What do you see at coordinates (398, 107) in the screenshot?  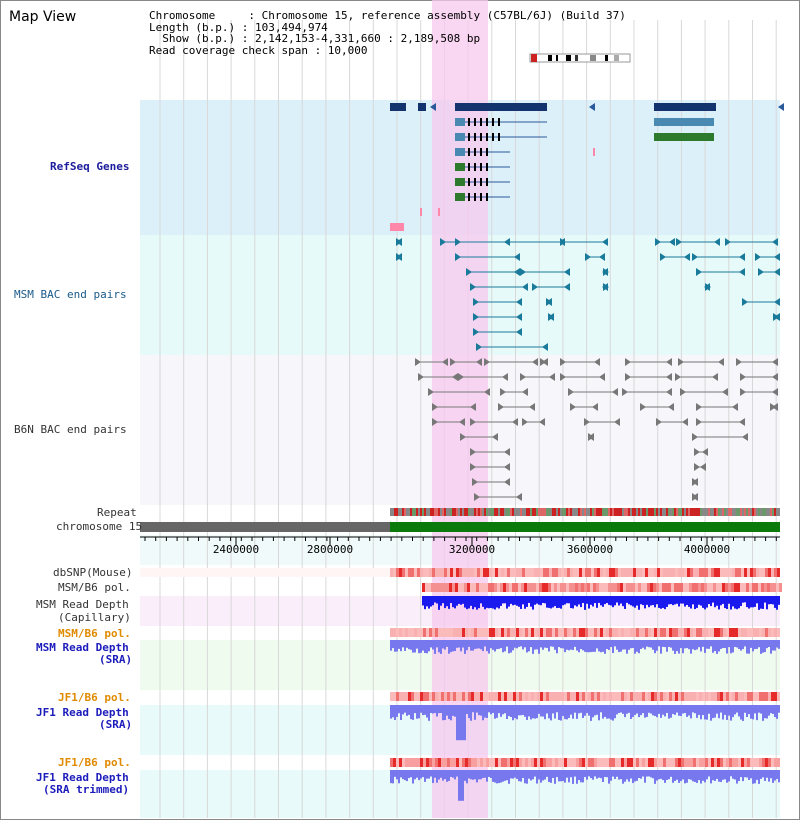 I see `refseq-gene` at bounding box center [398, 107].